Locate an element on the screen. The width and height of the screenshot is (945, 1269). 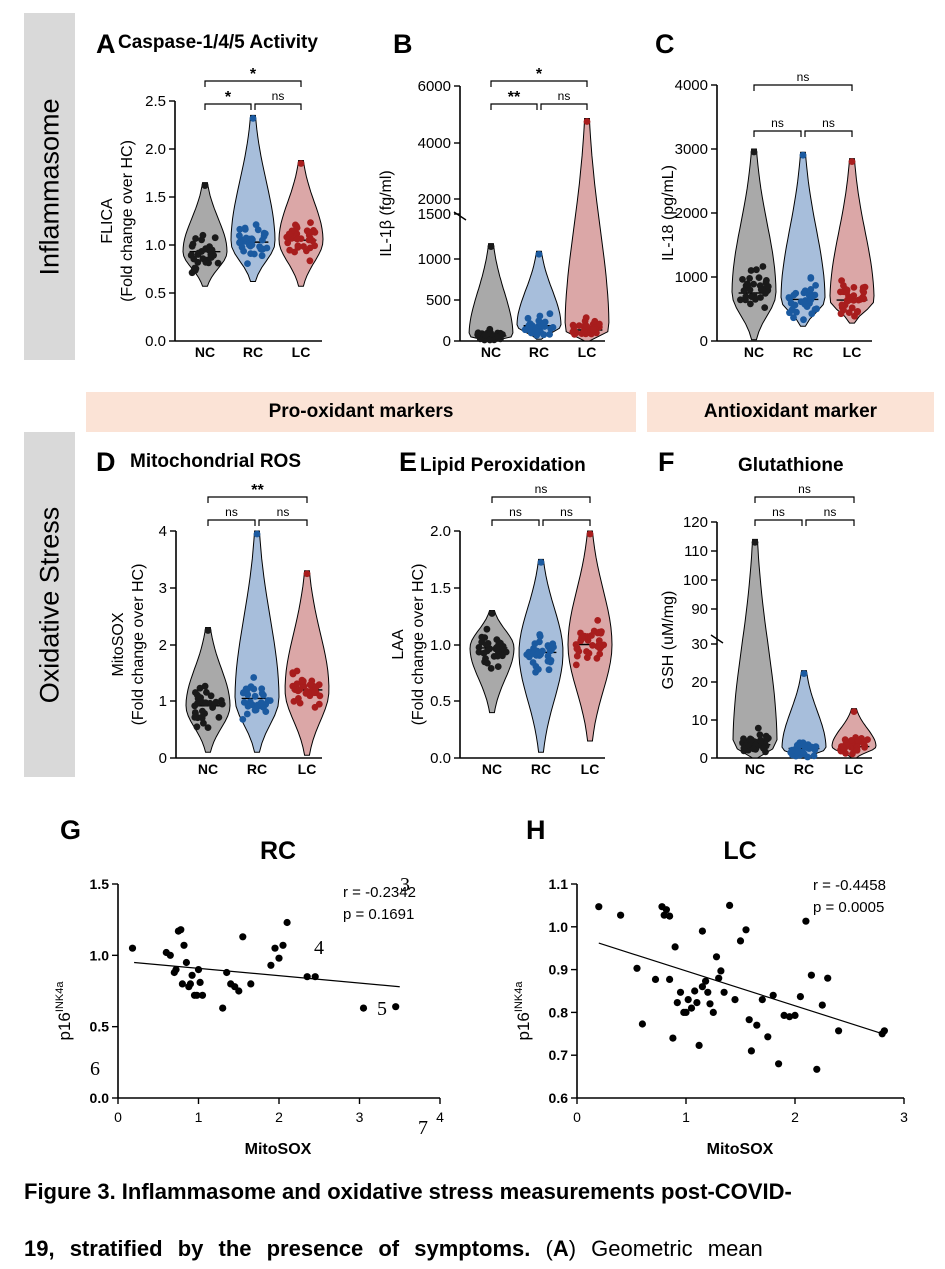
y-axis-label: MitoSOX is located at coordinates (118, 644).